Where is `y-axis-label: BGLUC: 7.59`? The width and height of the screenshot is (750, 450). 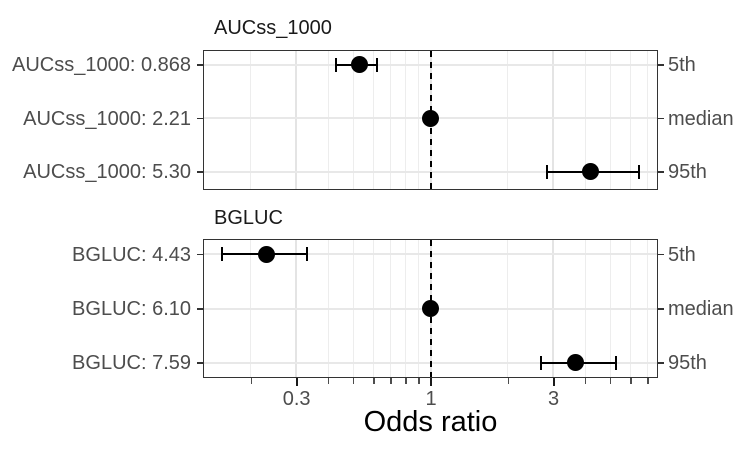 y-axis-label: BGLUC: 7.59 is located at coordinates (131, 363).